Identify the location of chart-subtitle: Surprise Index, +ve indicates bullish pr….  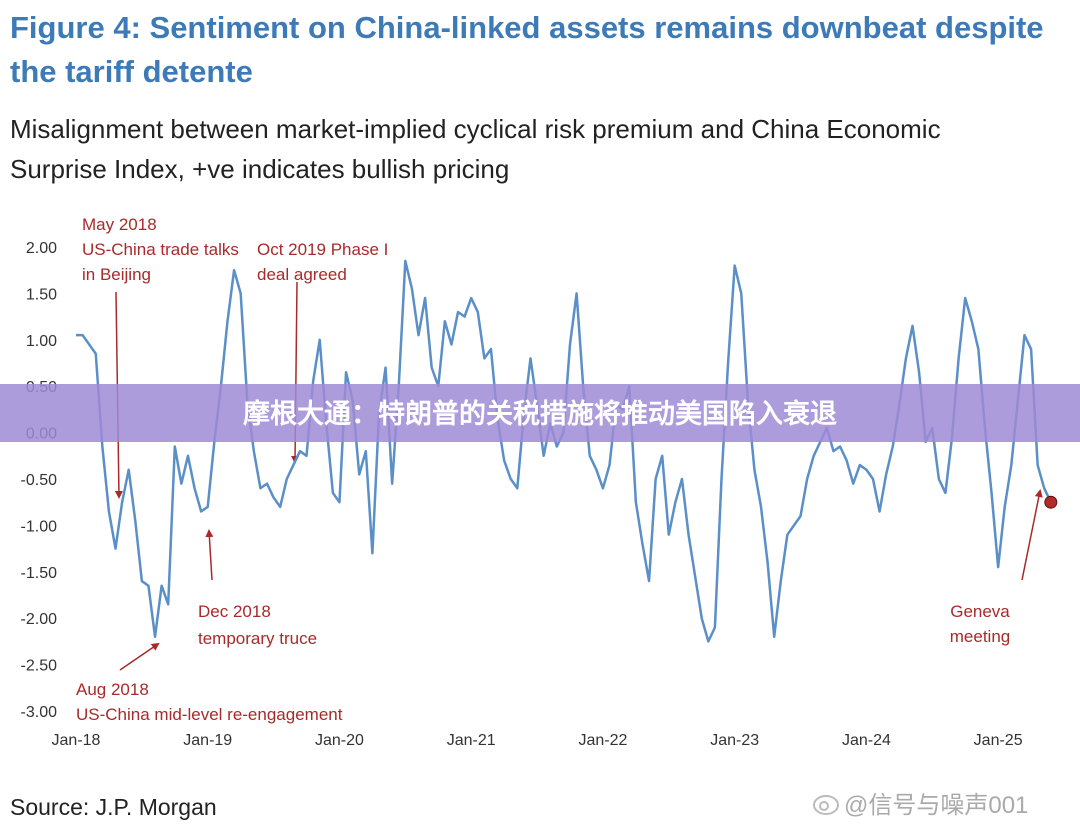
(259, 169).